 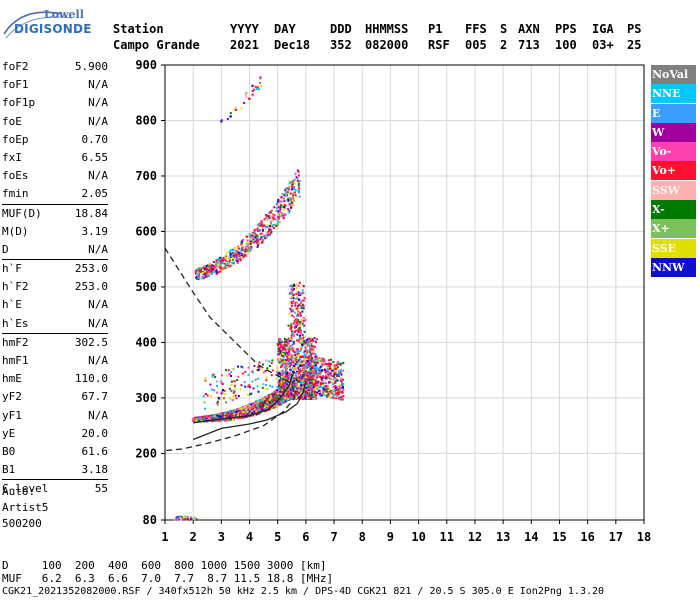 What do you see at coordinates (55, 324) in the screenshot?
I see `parameter-row: h`Es N/A` at bounding box center [55, 324].